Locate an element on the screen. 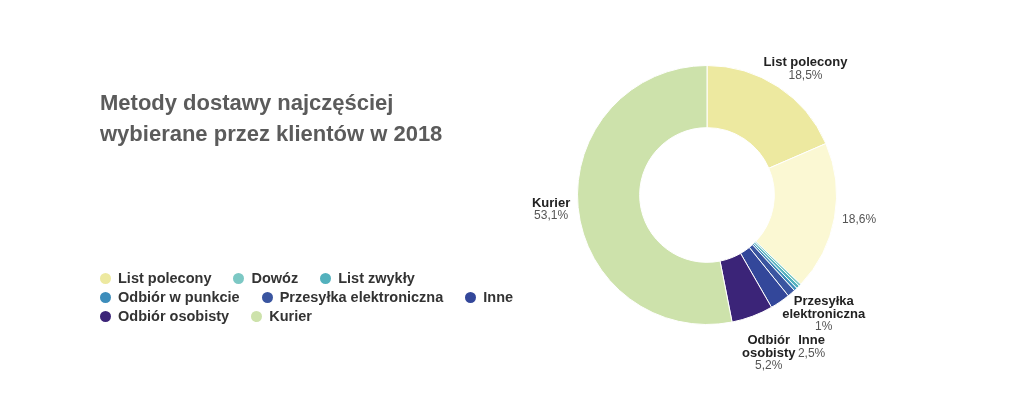  data-label: 5,2% is located at coordinates (769, 365).